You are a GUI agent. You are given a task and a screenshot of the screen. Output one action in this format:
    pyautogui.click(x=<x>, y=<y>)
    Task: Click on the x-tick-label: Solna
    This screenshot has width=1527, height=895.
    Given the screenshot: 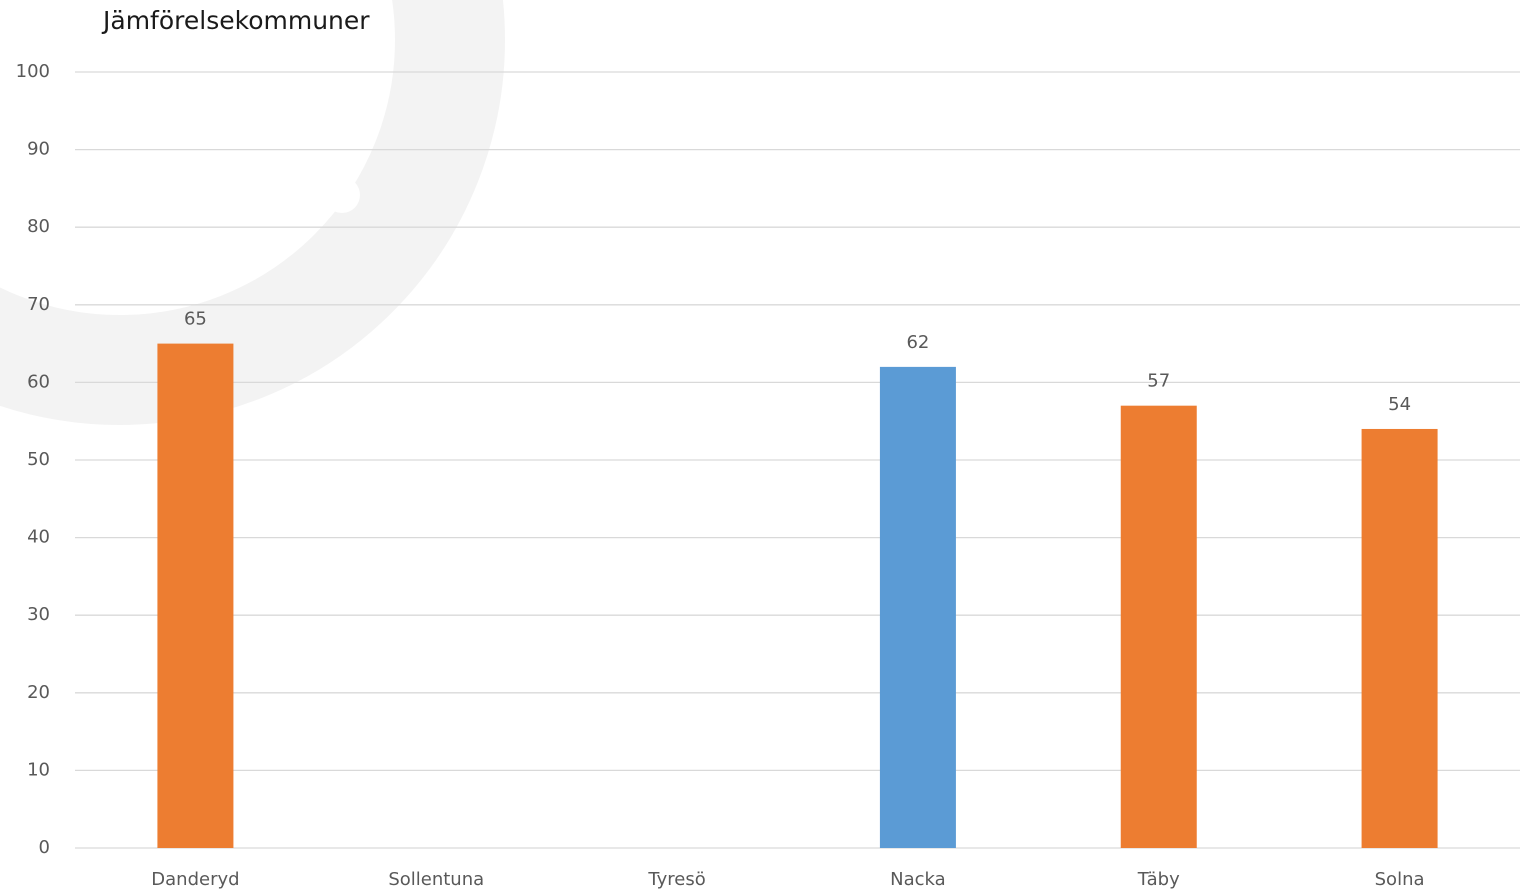 What is the action you would take?
    pyautogui.click(x=1400, y=879)
    